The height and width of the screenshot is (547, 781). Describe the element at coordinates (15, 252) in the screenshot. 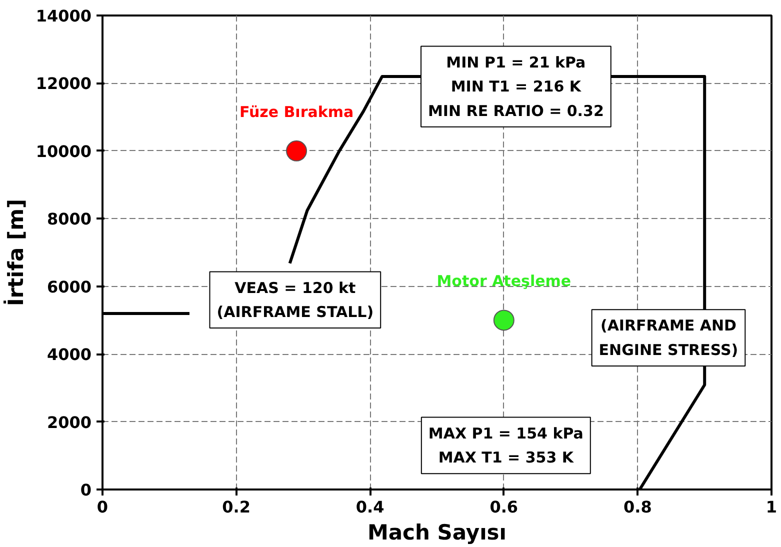

I see `y-axis-title: İrtifa [m]` at that location.